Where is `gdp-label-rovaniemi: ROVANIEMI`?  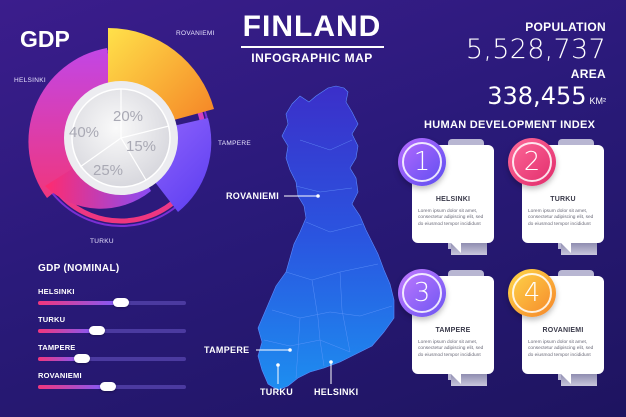
gdp-label-rovaniemi: ROVANIEMI is located at coordinates (195, 33).